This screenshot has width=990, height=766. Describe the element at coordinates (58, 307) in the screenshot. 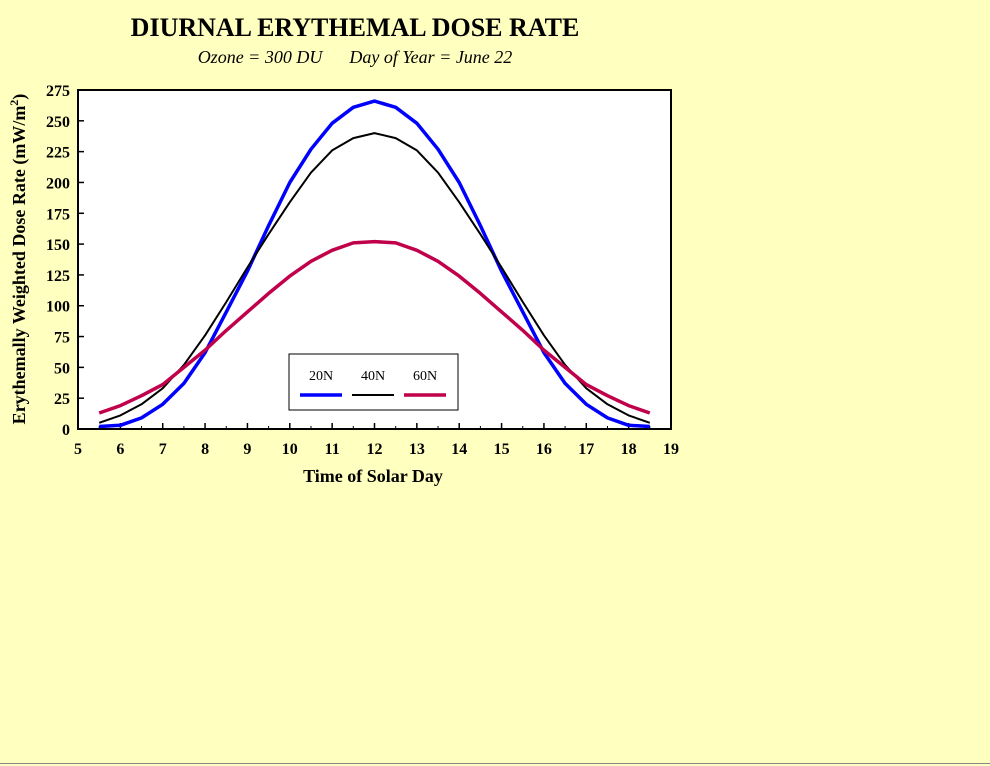

I see `y-tick-label: 100` at that location.